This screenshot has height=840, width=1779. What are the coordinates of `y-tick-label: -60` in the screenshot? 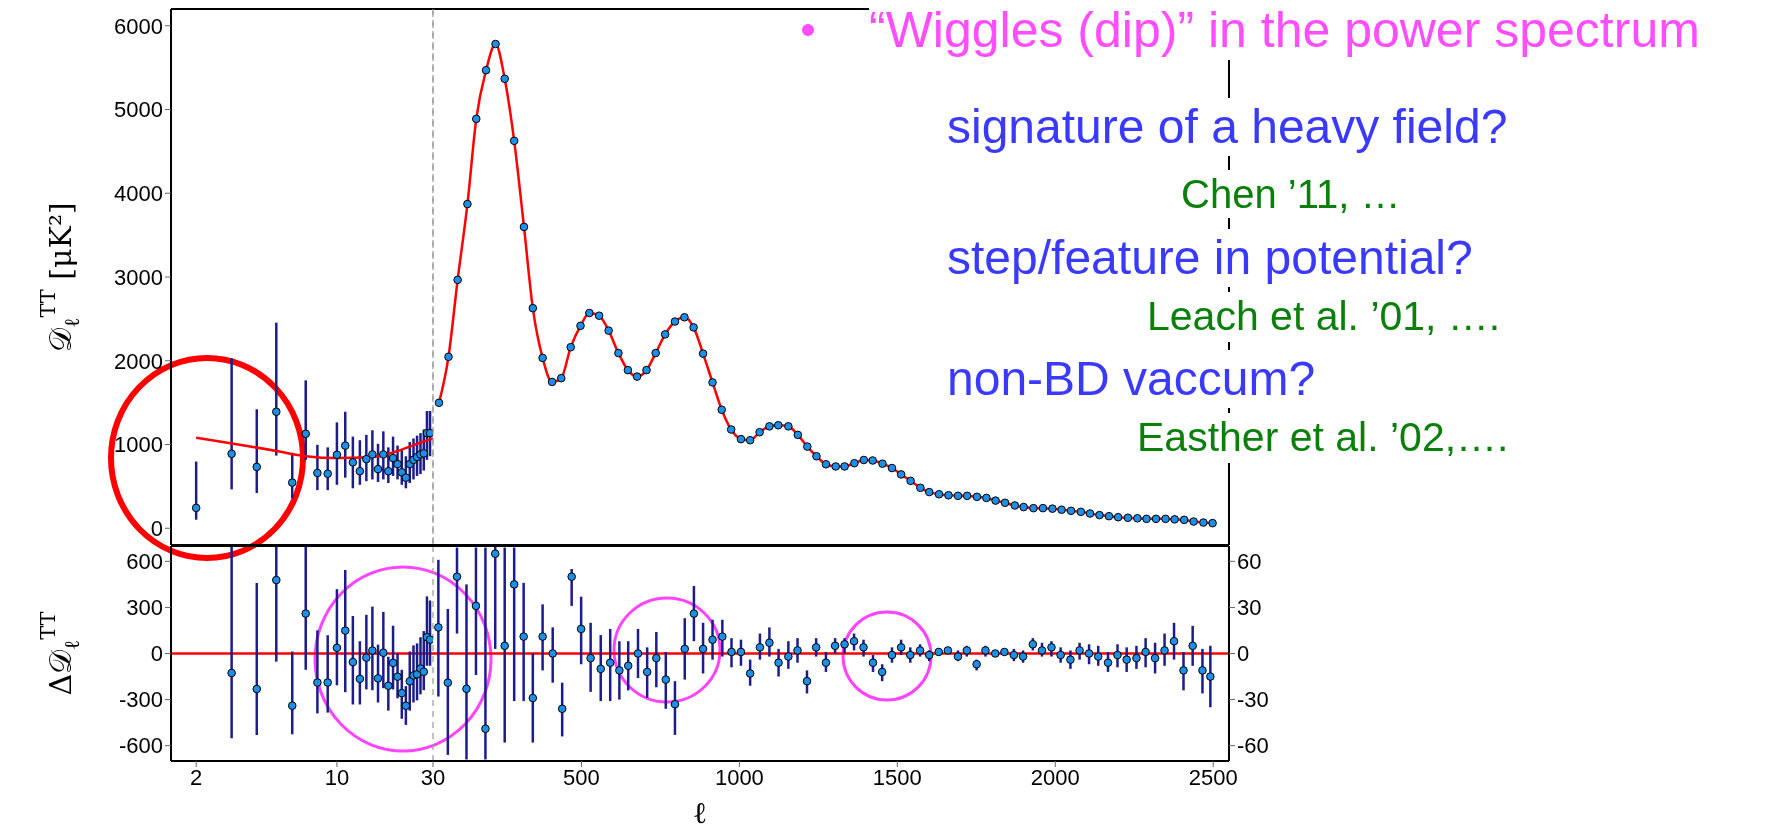 It's located at (1253, 746).